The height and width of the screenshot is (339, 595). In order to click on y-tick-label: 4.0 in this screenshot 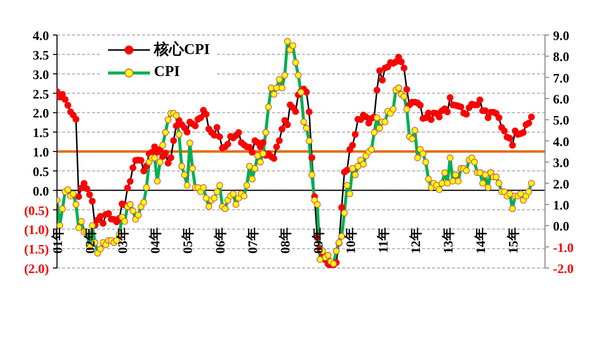, I will do `click(40, 35)`.